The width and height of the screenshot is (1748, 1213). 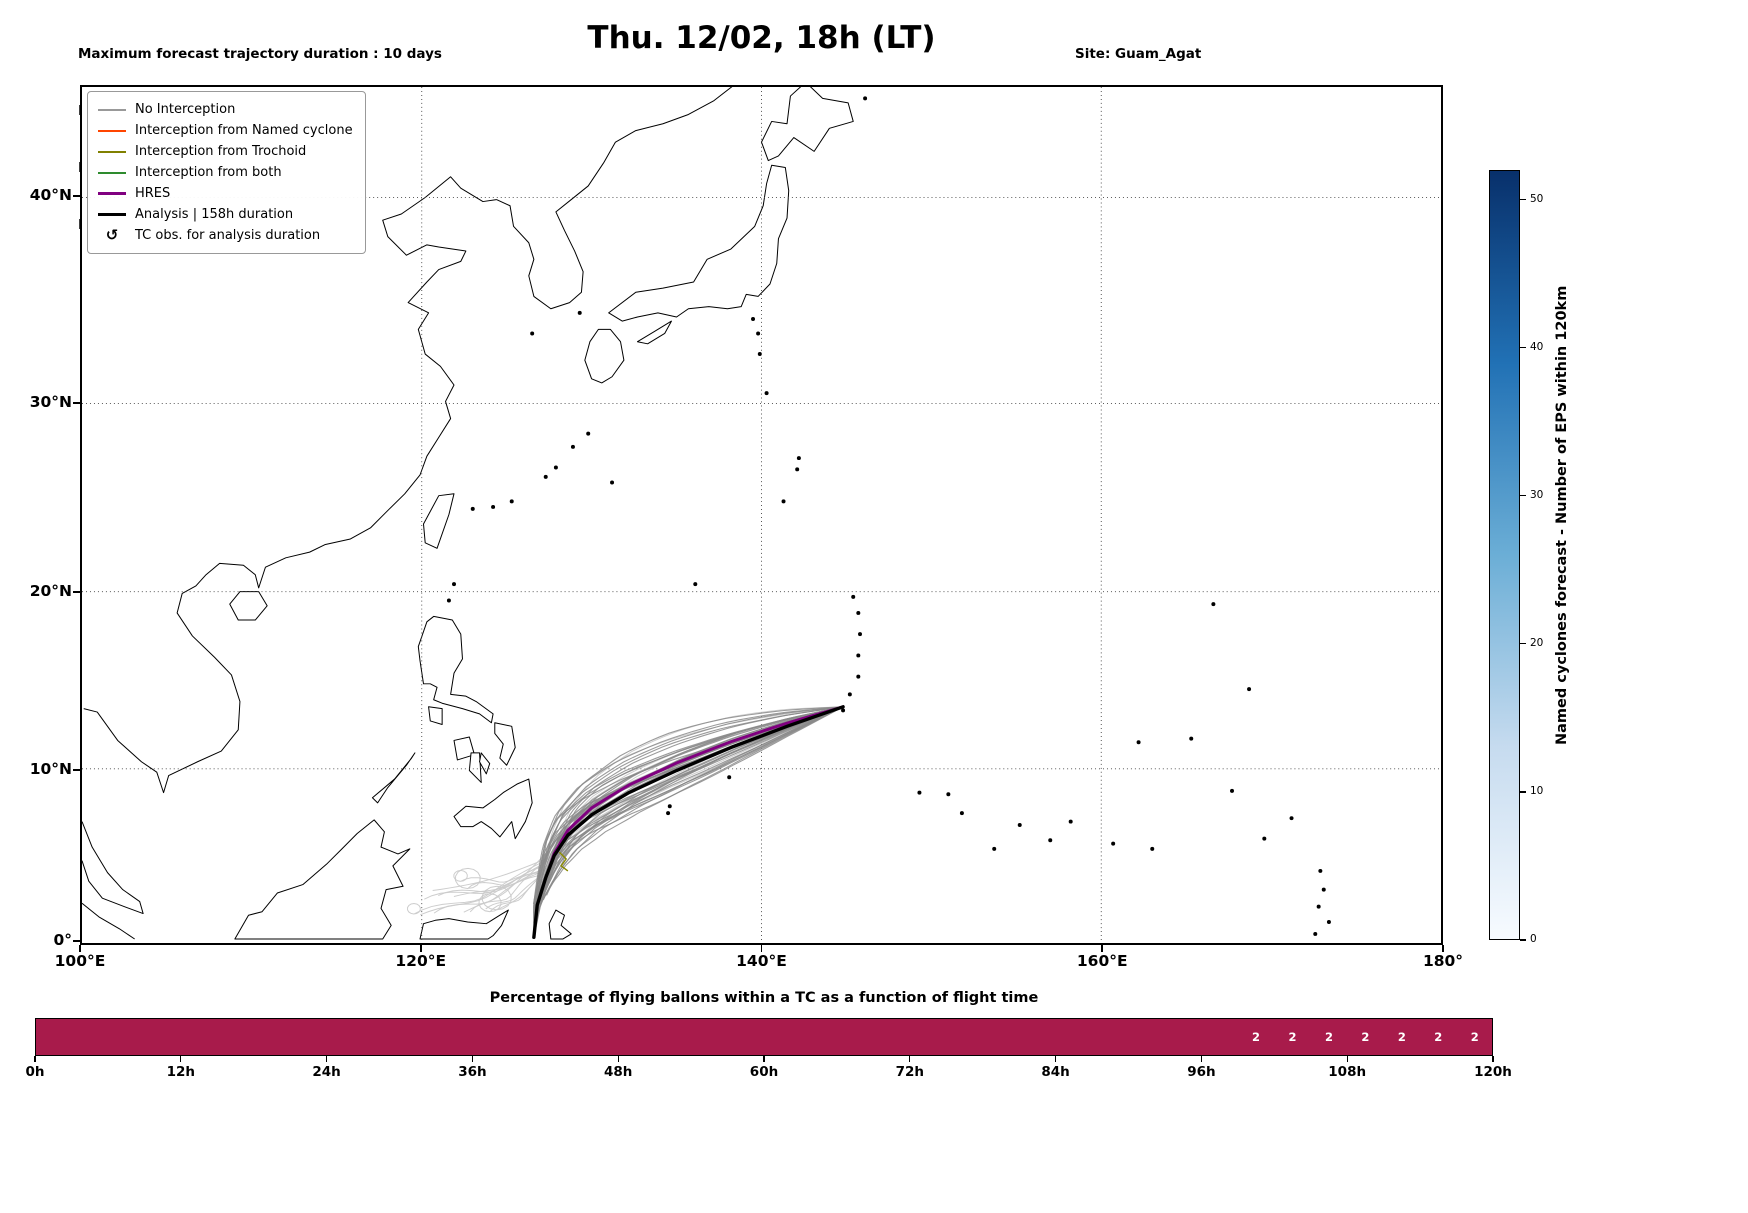 What do you see at coordinates (180, 1072) in the screenshot?
I see `flight-time-tick-label: 12h` at bounding box center [180, 1072].